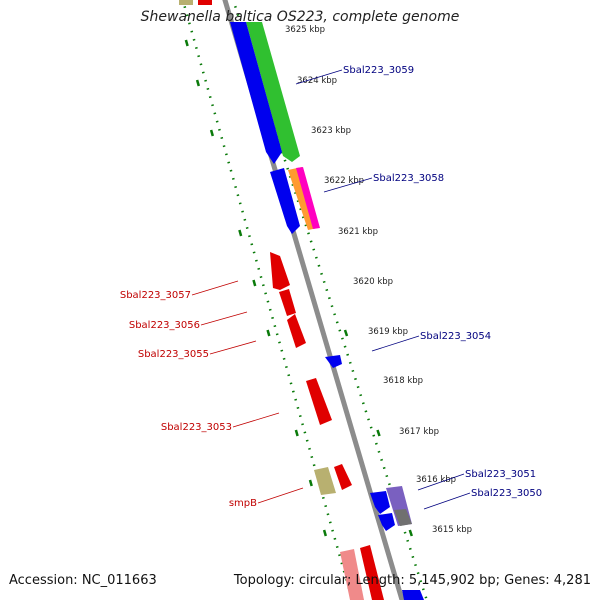  Describe the element at coordinates (455, 336) in the screenshot. I see `gene-label: Sbal223_3054` at that location.